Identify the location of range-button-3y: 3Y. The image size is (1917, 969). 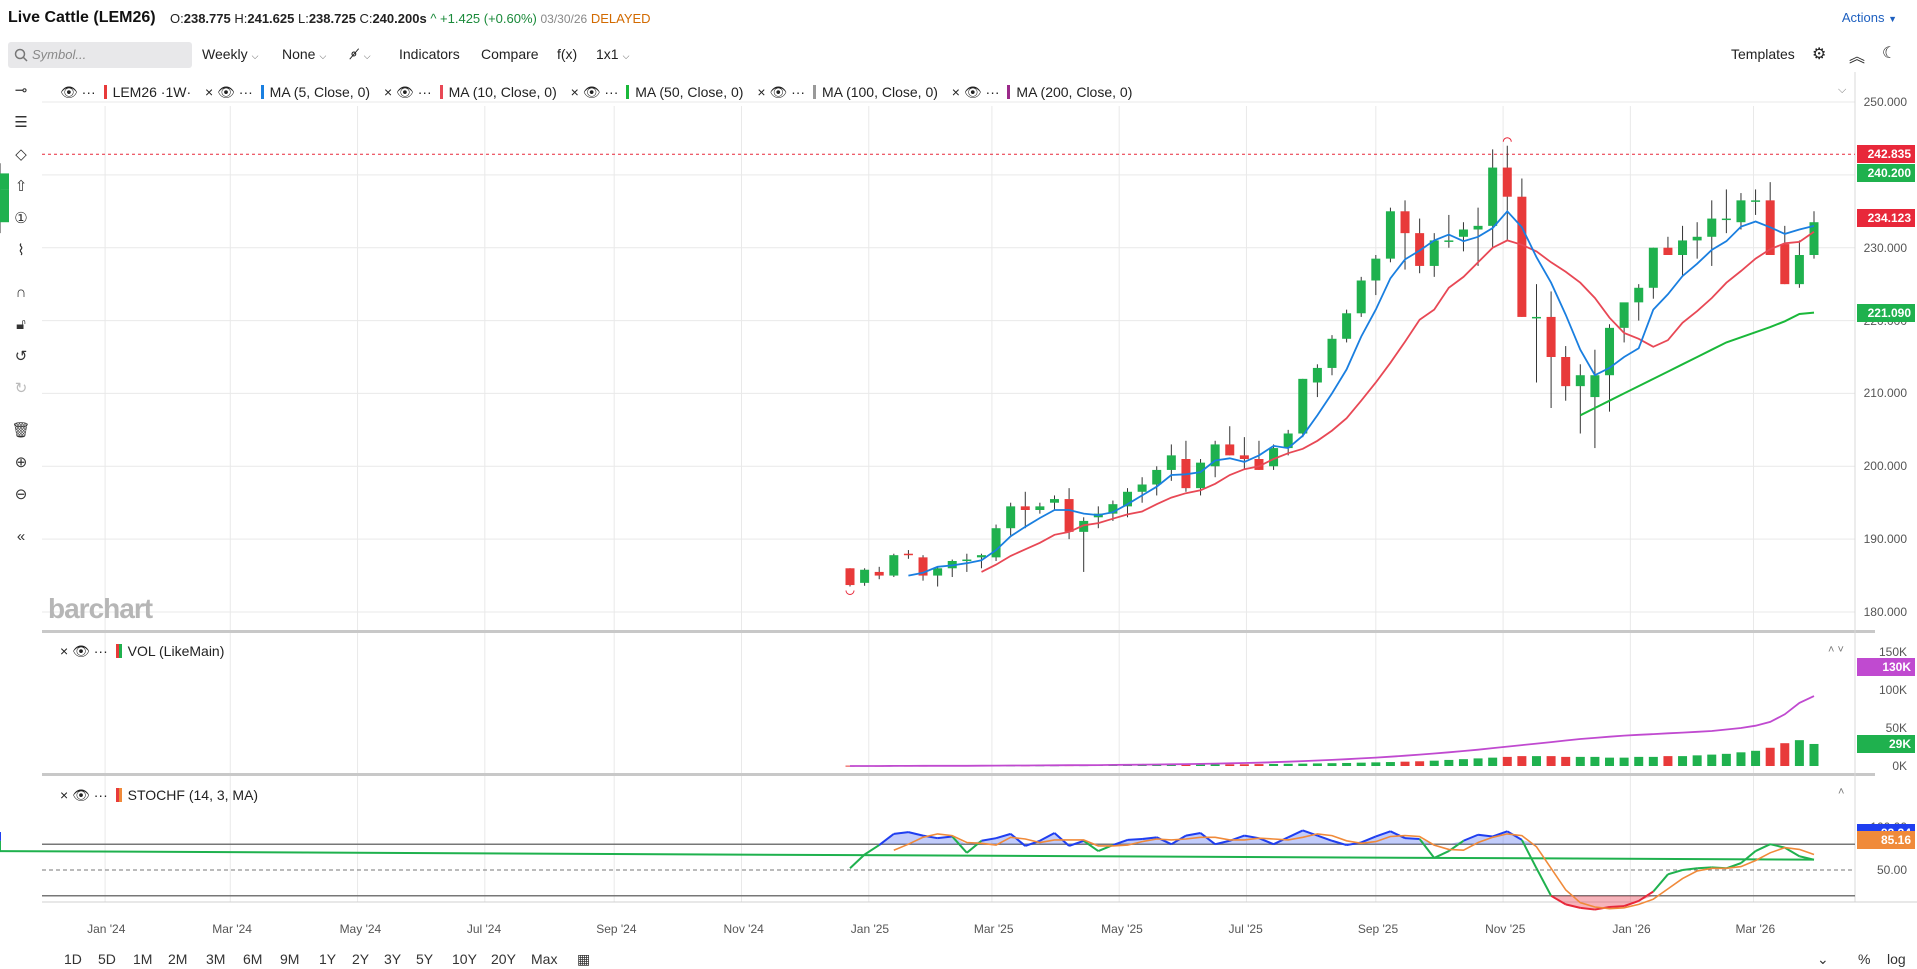
(393, 959).